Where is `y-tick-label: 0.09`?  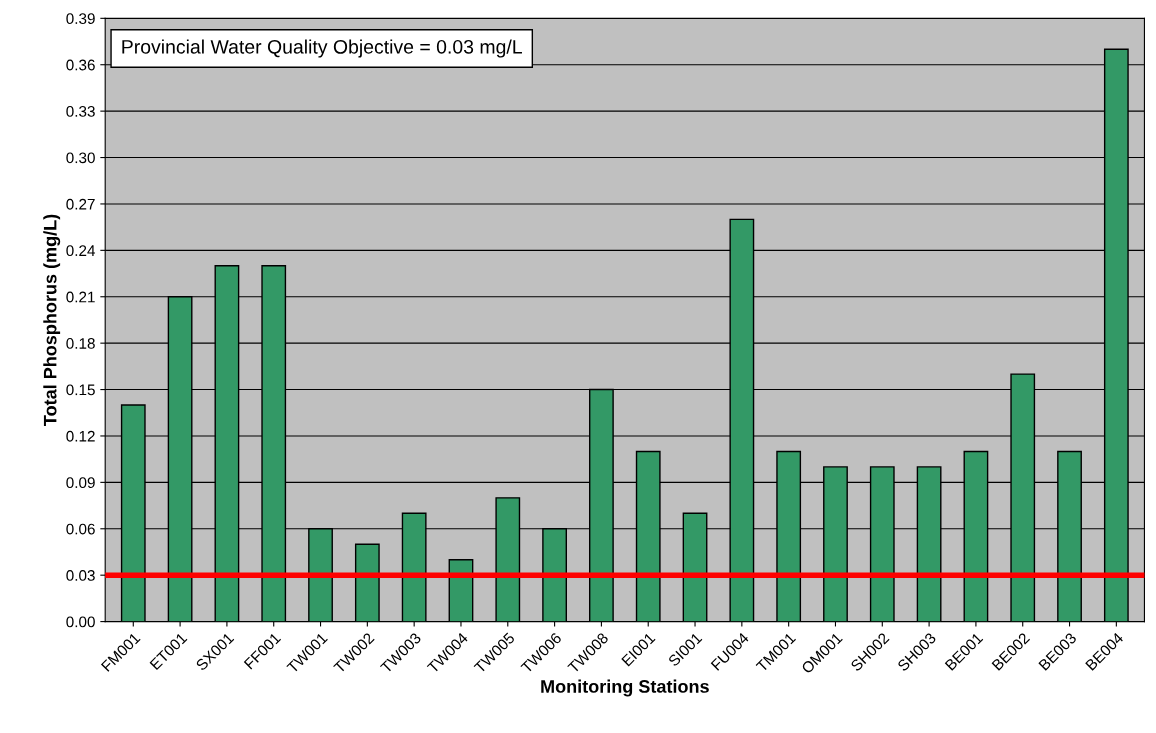
y-tick-label: 0.09 is located at coordinates (80, 483).